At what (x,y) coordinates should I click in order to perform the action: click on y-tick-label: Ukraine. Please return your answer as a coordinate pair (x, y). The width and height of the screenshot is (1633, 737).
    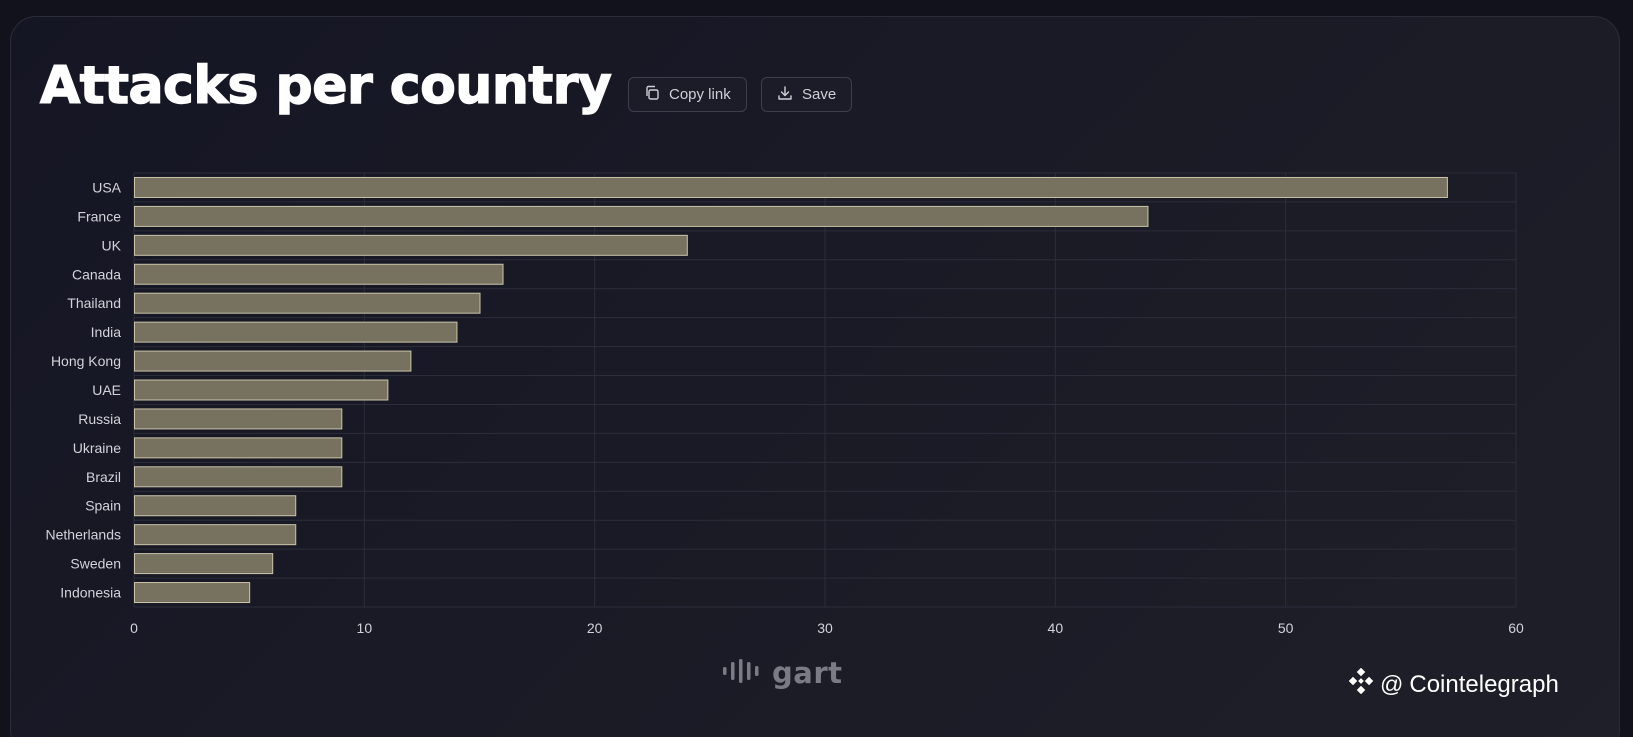
    Looking at the image, I should click on (97, 448).